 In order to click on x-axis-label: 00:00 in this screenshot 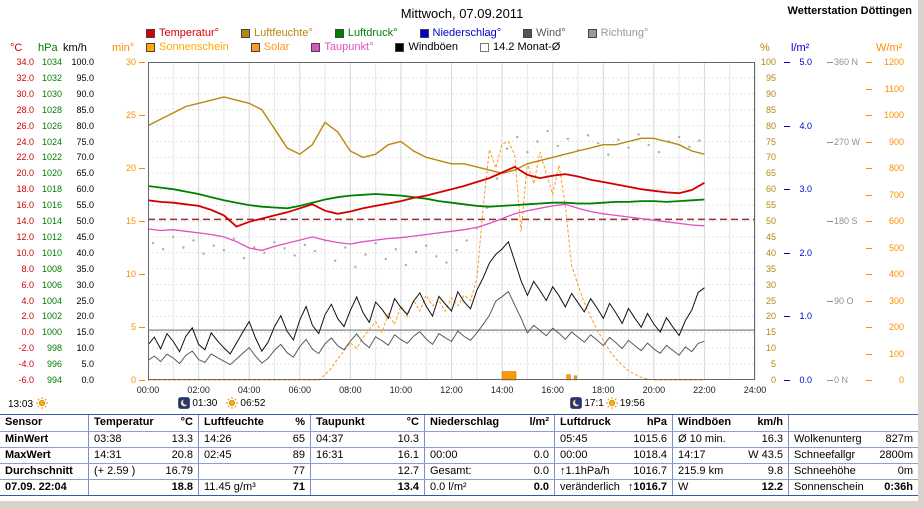, I will do `click(148, 390)`.